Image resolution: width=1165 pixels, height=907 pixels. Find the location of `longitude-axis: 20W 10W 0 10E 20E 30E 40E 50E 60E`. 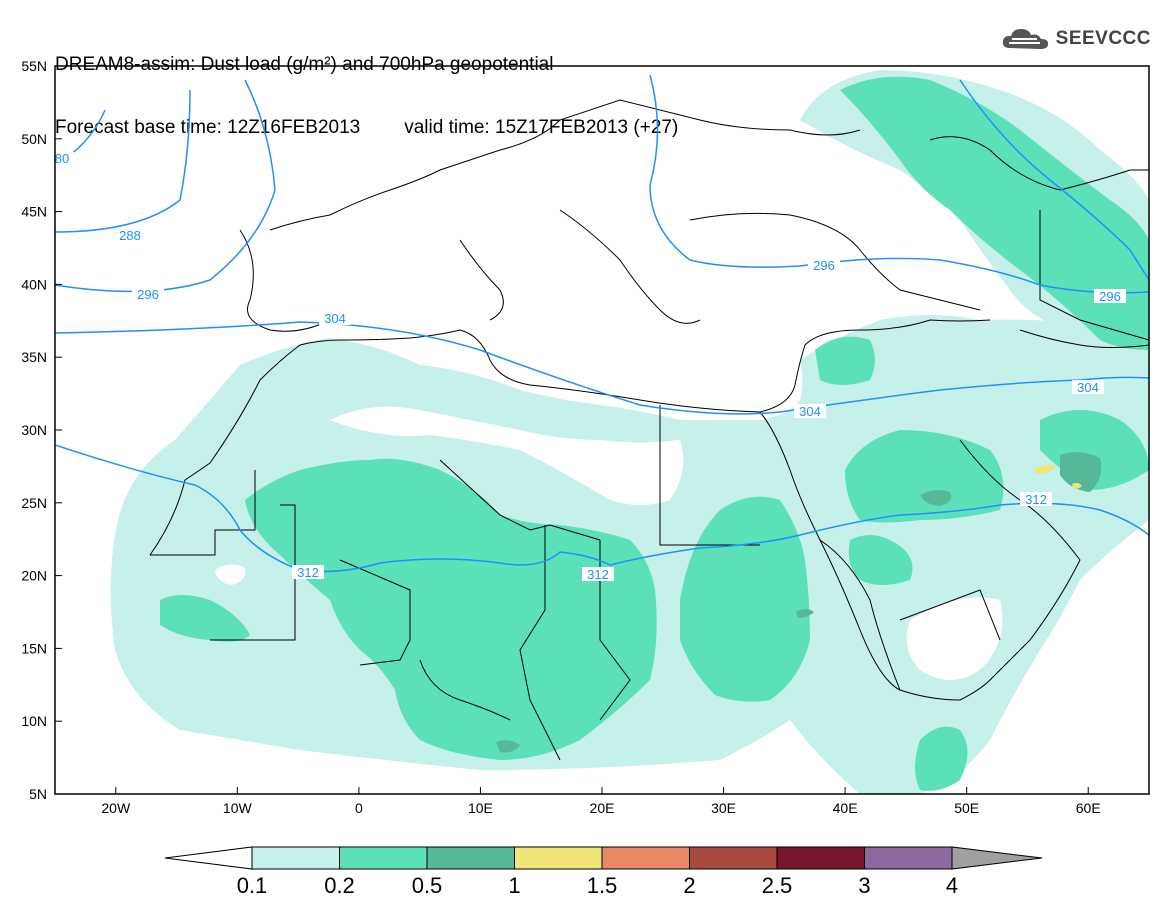

longitude-axis: 20W 10W 0 10E 20E 30E 40E 50E 60E is located at coordinates (601, 801).